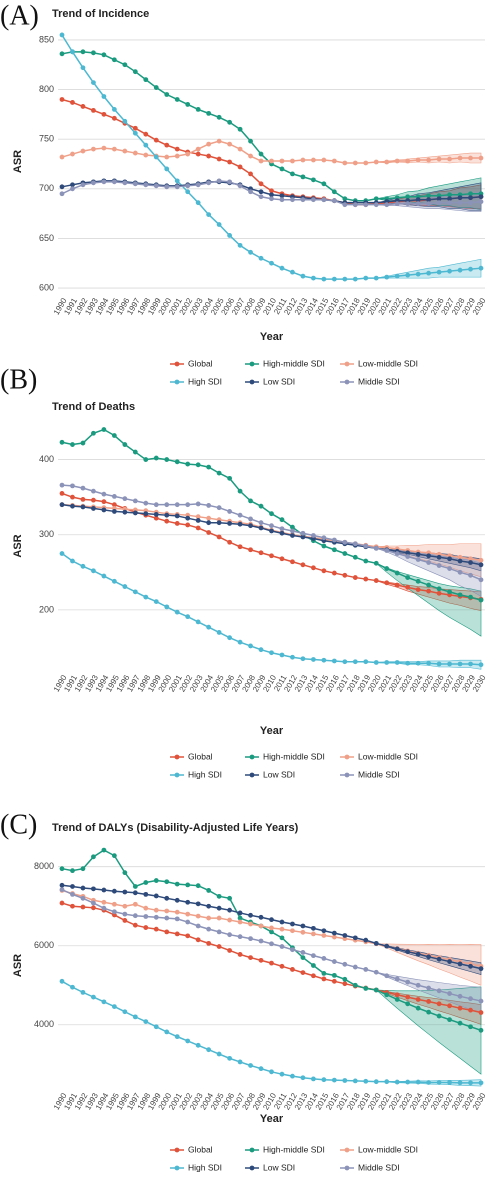 The width and height of the screenshot is (502, 1202). Describe the element at coordinates (46, 89) in the screenshot. I see `y-tick-label: 800` at that location.